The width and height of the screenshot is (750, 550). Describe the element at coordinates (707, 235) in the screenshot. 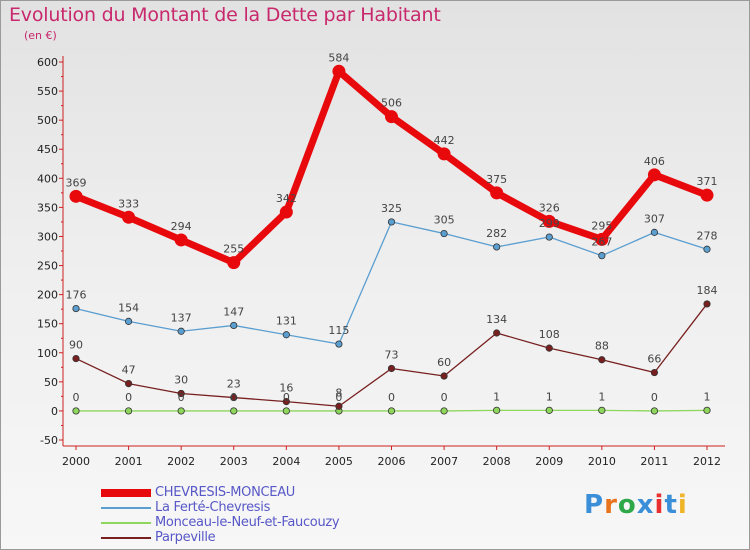

I see `data-label: 278` at that location.